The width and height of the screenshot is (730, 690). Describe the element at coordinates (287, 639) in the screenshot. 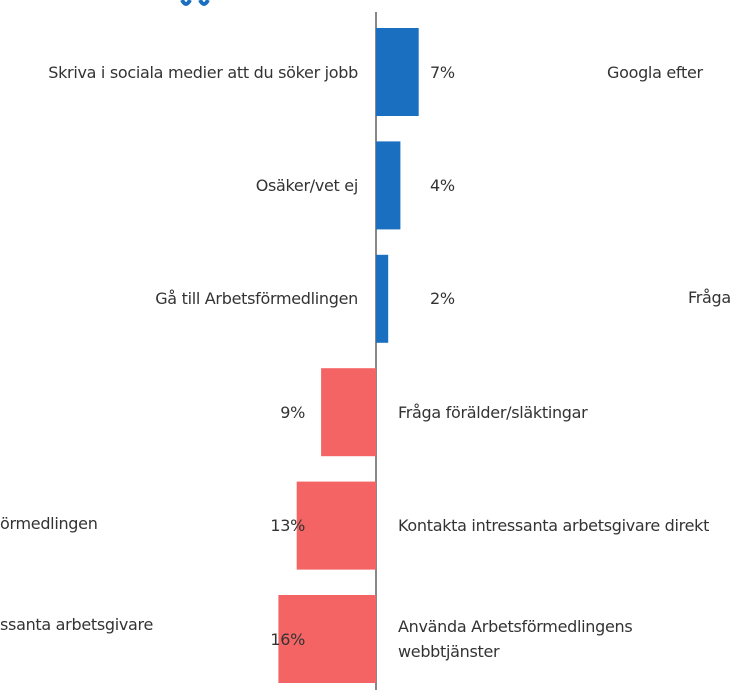

I see `value-label: 16%` at that location.